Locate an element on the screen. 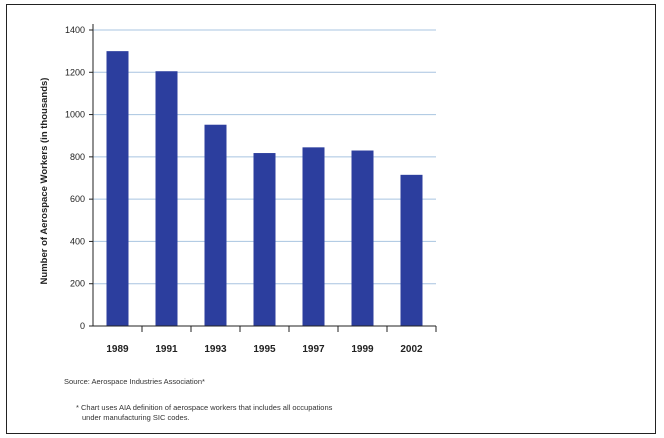  y-tick-label: 600 is located at coordinates (77, 199).